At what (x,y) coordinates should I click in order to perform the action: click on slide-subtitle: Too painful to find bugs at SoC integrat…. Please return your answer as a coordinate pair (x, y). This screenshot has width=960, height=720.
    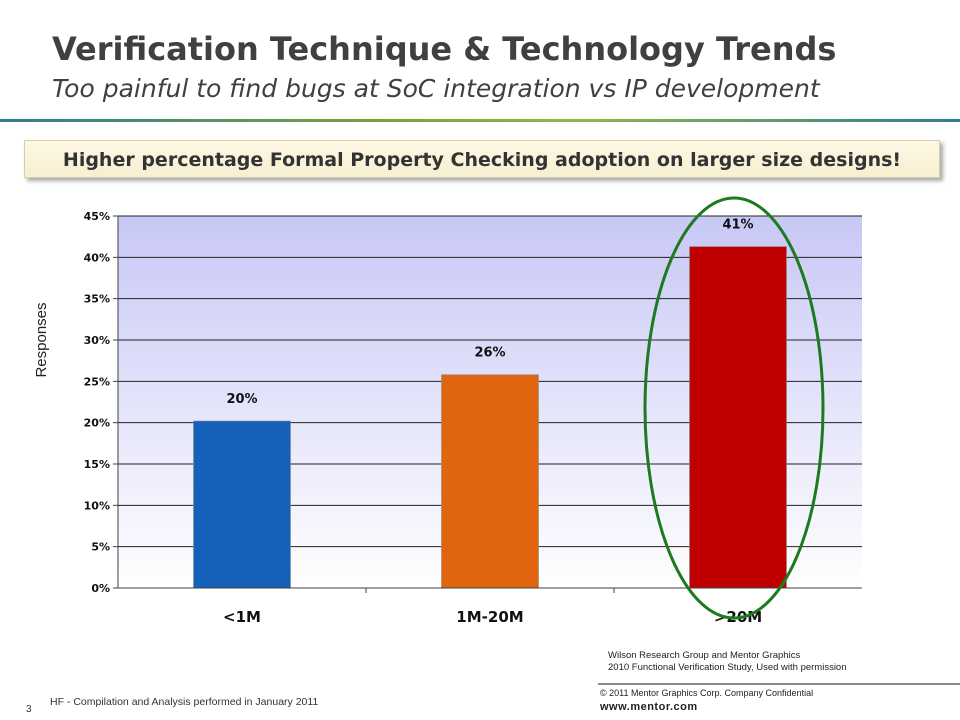
    Looking at the image, I should click on (436, 88).